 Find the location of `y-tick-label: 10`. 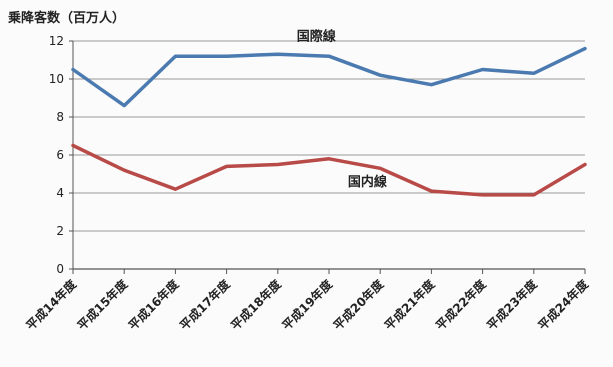

y-tick-label: 10 is located at coordinates (56, 79).